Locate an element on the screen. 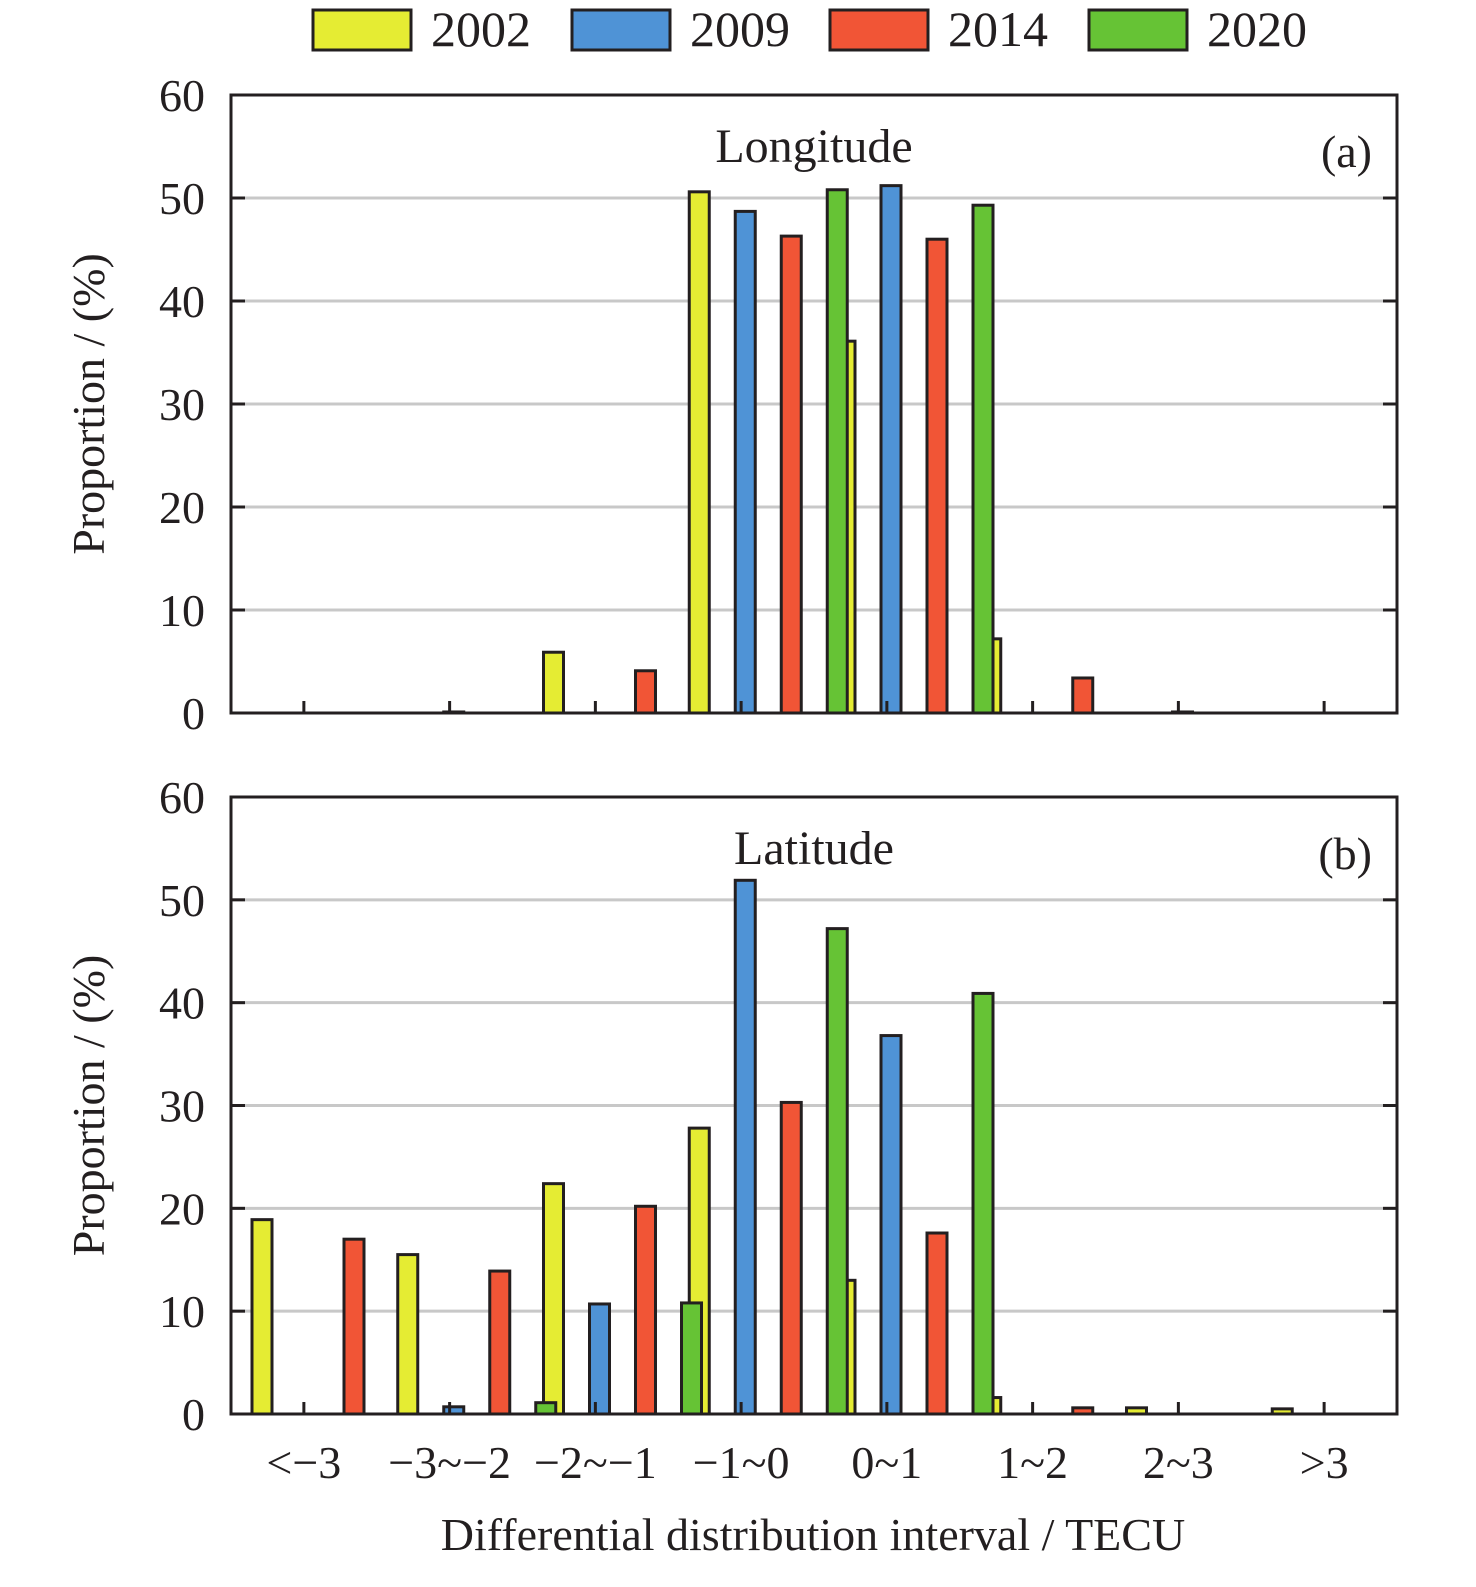 Image resolution: width=1476 pixels, height=1587 pixels. x-tick-labels: <−3 −3~−2 −2~−1 −1~0 0~1 1~2 2~3 >3 is located at coordinates (807, 1462).